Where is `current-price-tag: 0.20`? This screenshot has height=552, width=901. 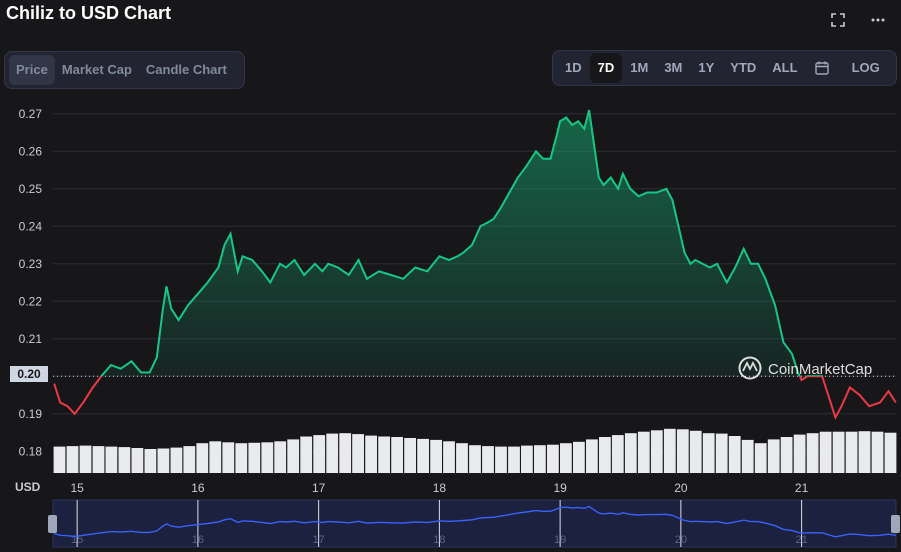
current-price-tag: 0.20 is located at coordinates (29, 374).